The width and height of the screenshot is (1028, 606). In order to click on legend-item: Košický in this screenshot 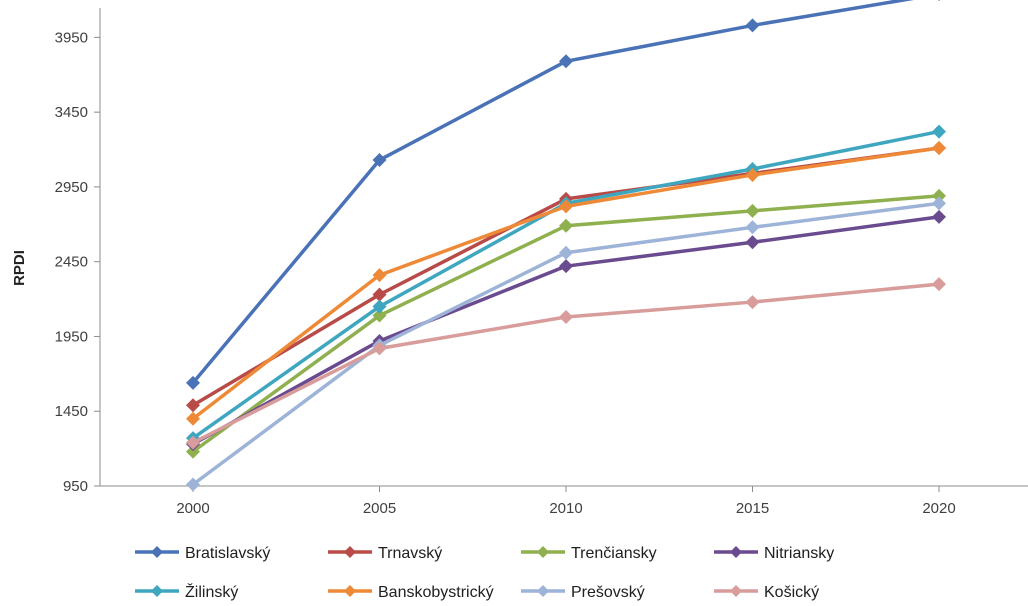, I will do `click(766, 592)`.